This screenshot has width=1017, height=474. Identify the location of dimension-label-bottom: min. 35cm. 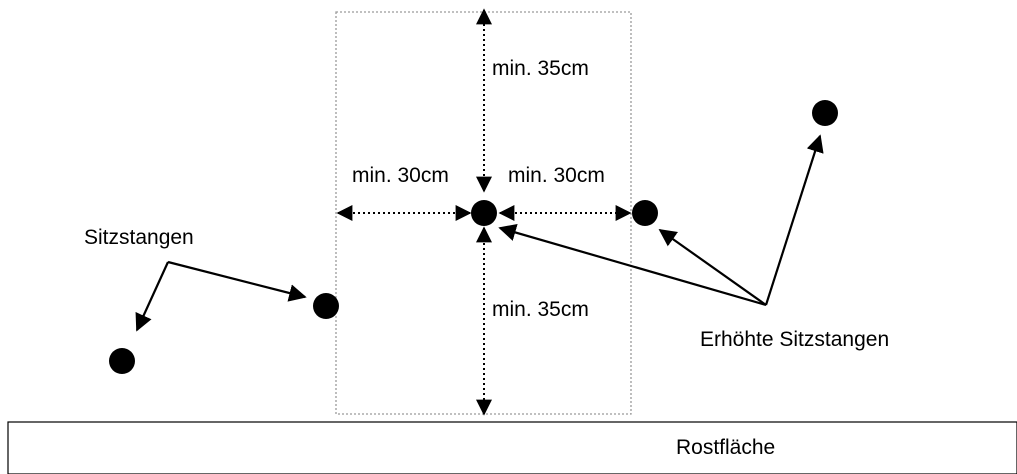
(540, 309).